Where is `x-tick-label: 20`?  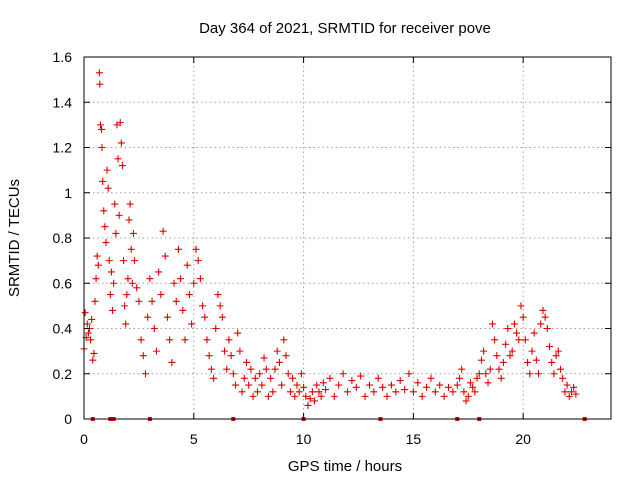
x-tick-label: 20 is located at coordinates (523, 439).